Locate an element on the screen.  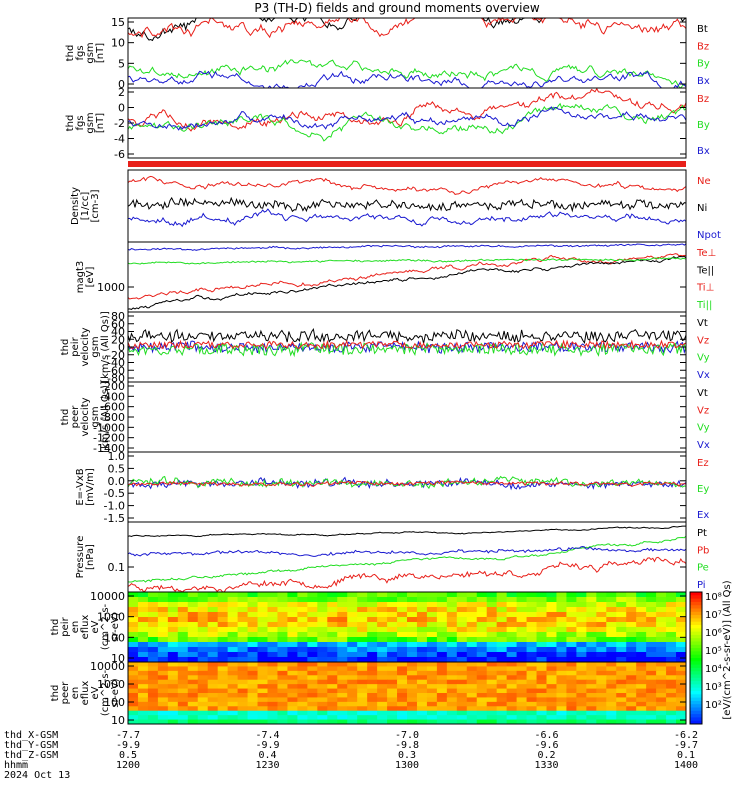
x-tick-label: -9.8 is located at coordinates (407, 745).